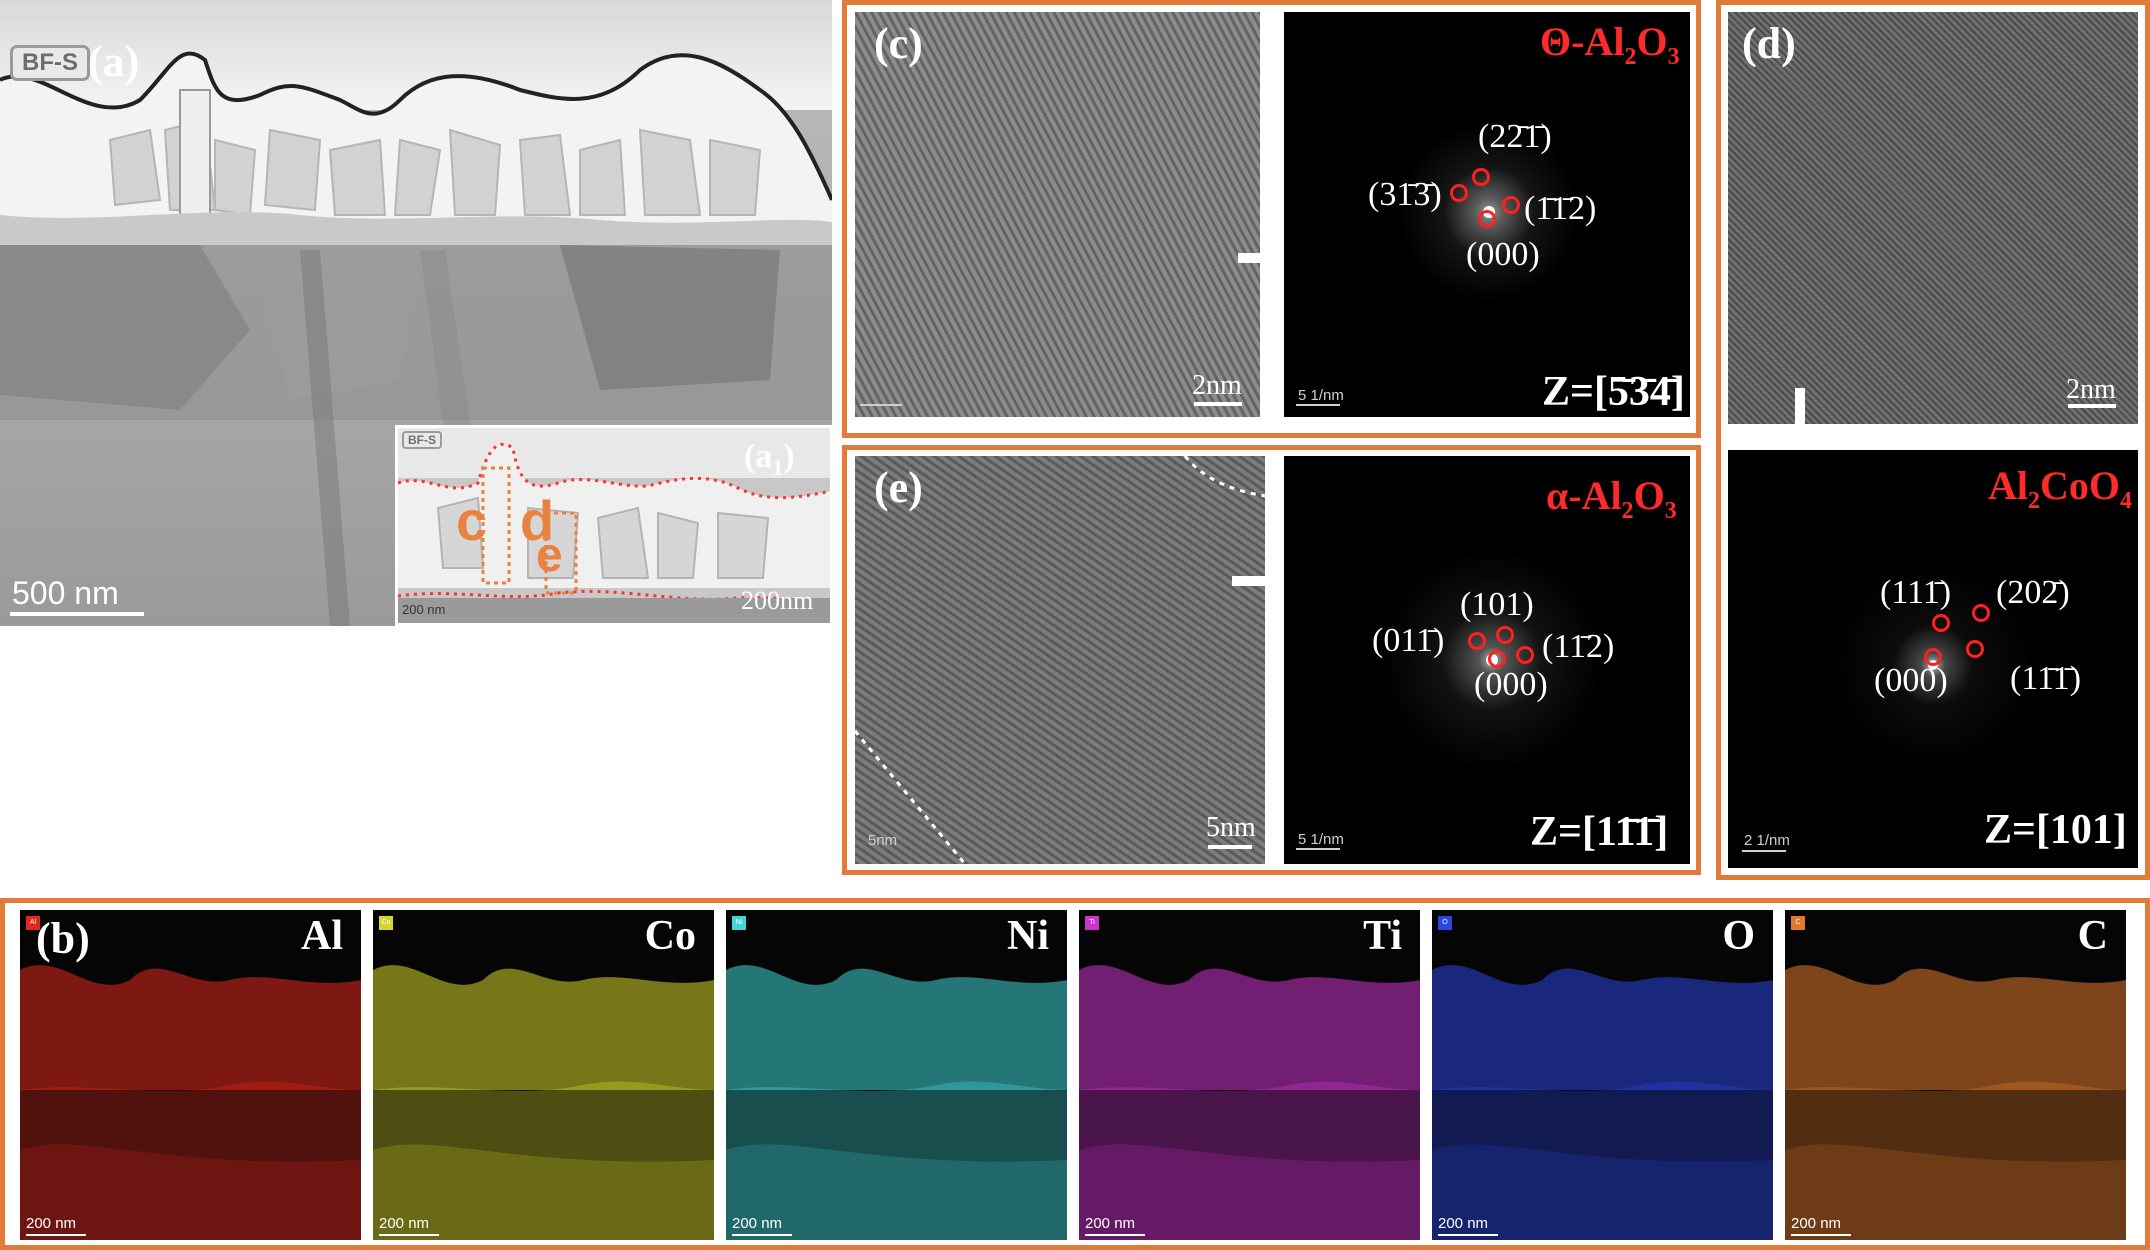  I want to click on eds-scale-line-co, so click(409, 1235).